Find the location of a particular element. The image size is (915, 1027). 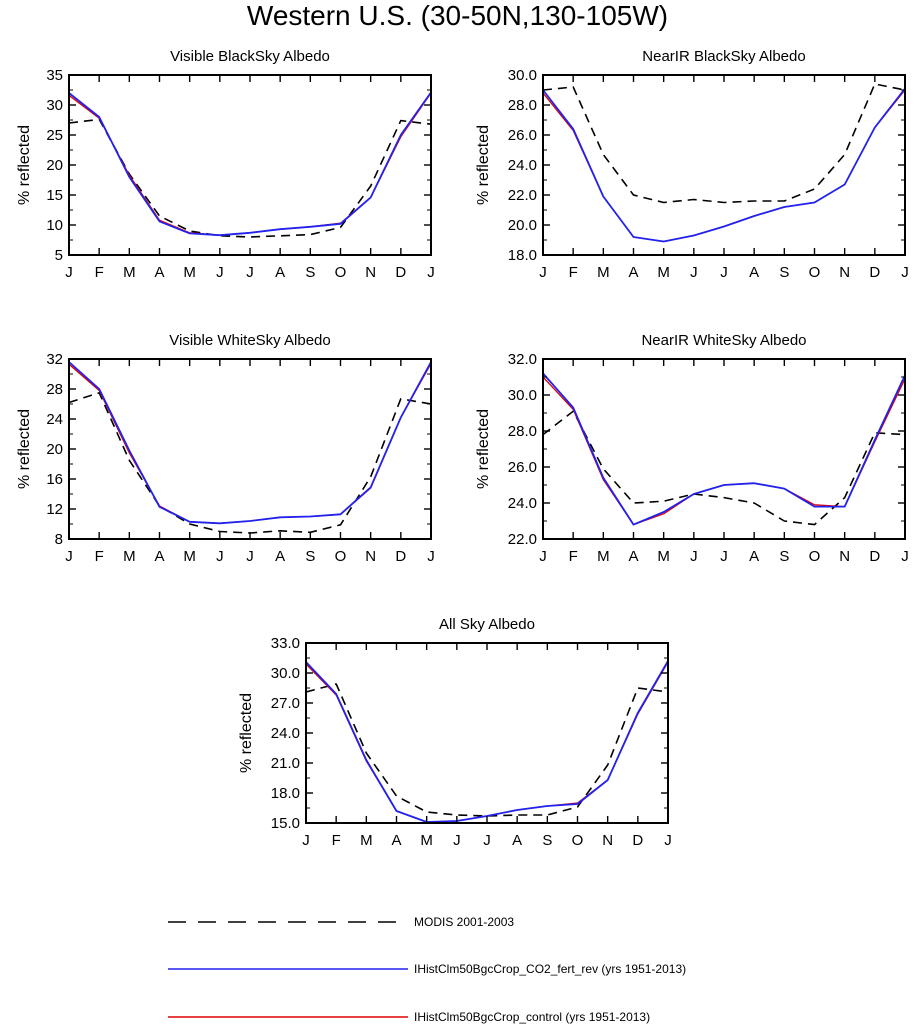

y-tick-label: 5 is located at coordinates (59, 255).